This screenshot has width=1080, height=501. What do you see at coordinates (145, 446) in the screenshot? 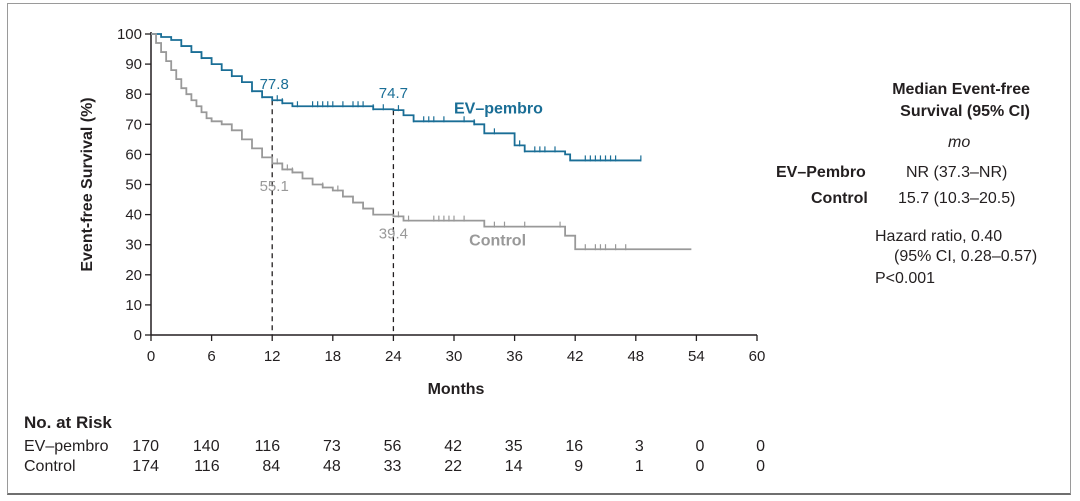
I see `risk-value: 170` at bounding box center [145, 446].